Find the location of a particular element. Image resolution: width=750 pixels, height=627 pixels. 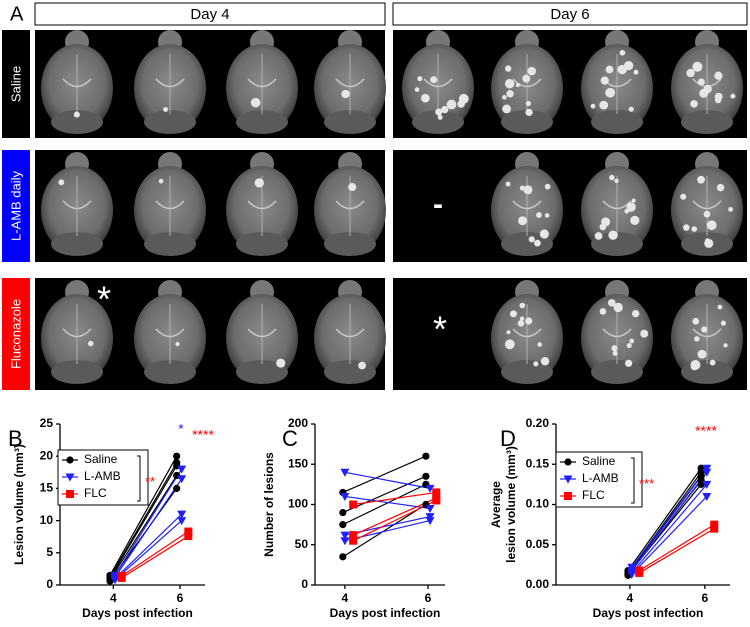

column-header: Day 4 is located at coordinates (209, 14).